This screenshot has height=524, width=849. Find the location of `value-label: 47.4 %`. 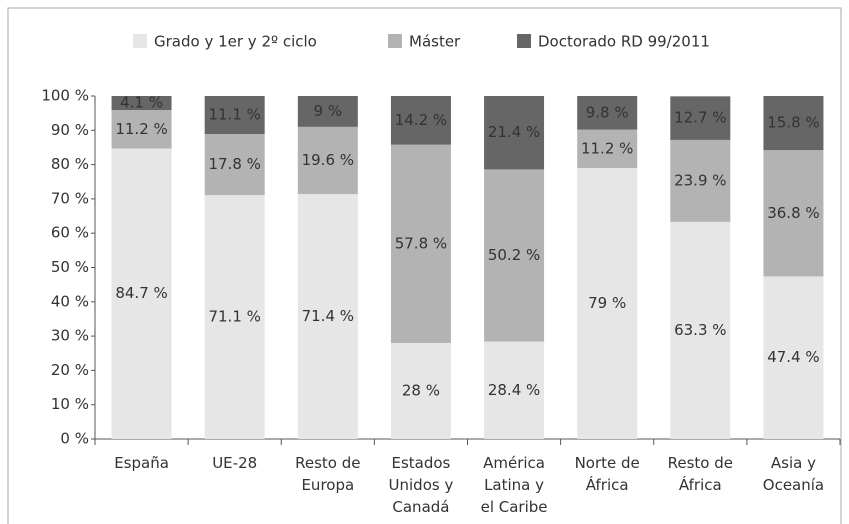

value-label: 47.4 % is located at coordinates (793, 357).